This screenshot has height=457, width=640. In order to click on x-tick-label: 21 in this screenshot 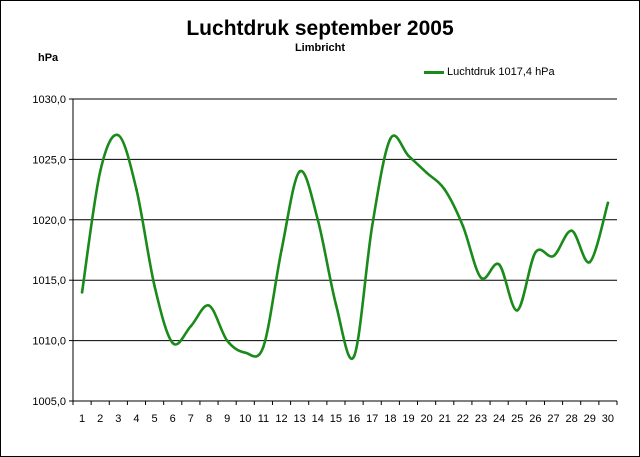, I will do `click(445, 419)`.